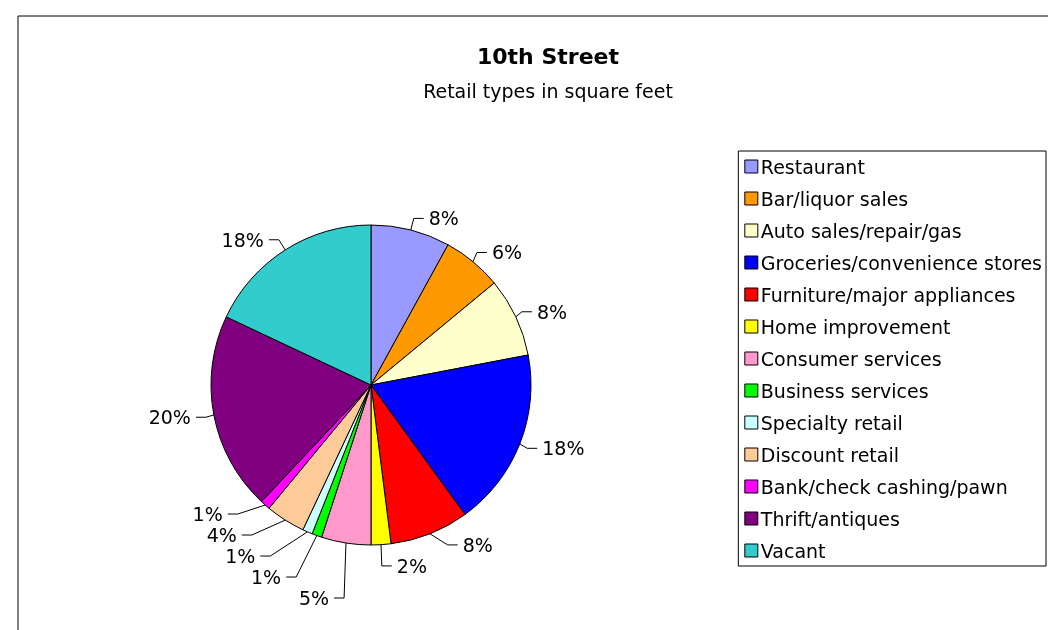  What do you see at coordinates (411, 565) in the screenshot?
I see `data-label: 2%` at bounding box center [411, 565].